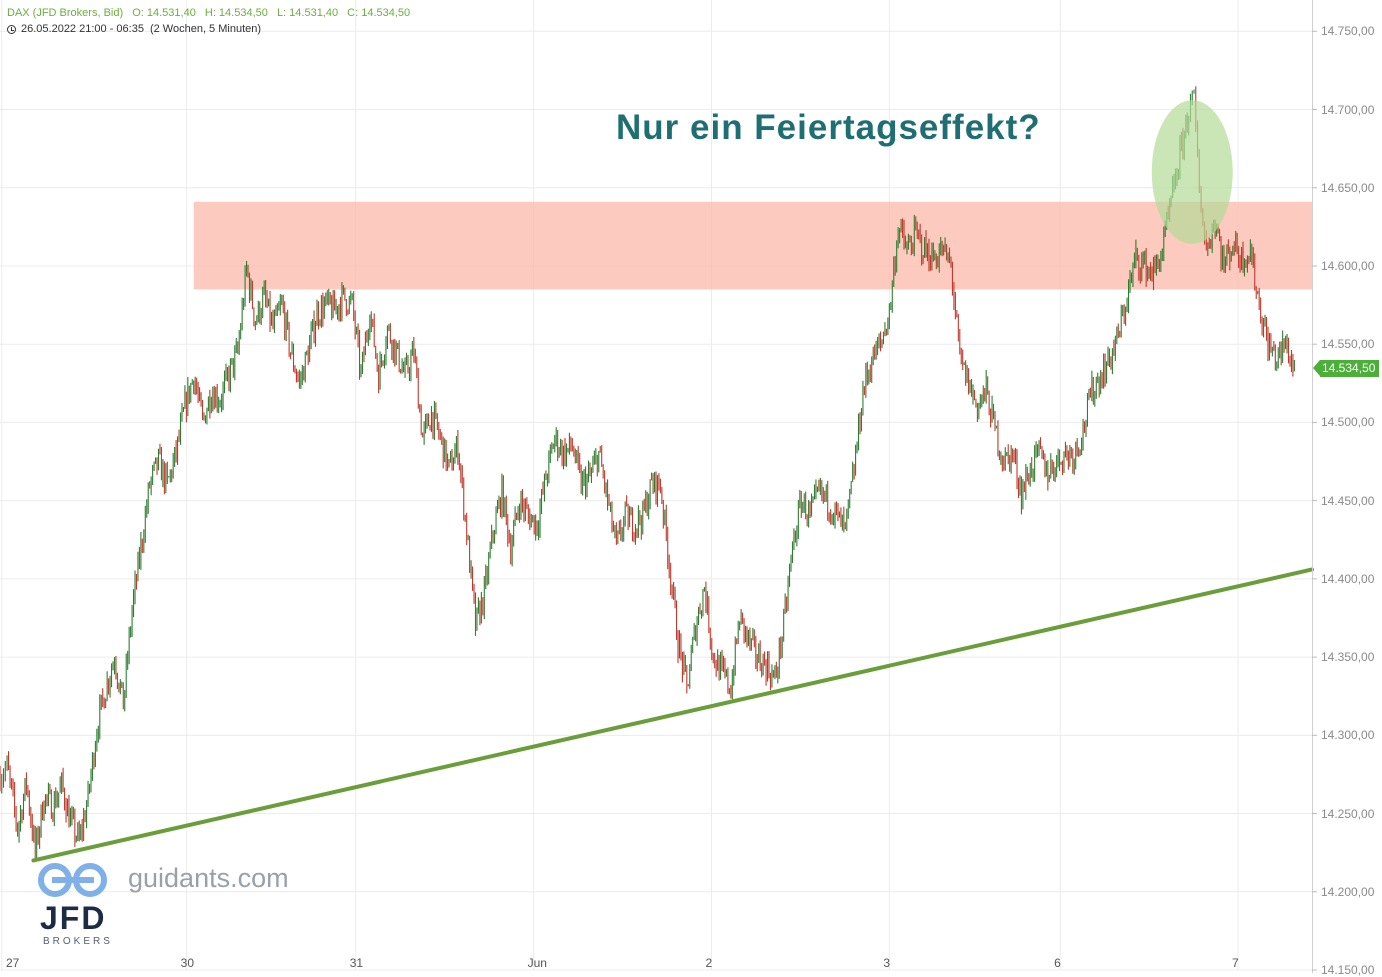 The height and width of the screenshot is (977, 1382). I want to click on y-tick-label: 14.150,00, so click(1348, 970).